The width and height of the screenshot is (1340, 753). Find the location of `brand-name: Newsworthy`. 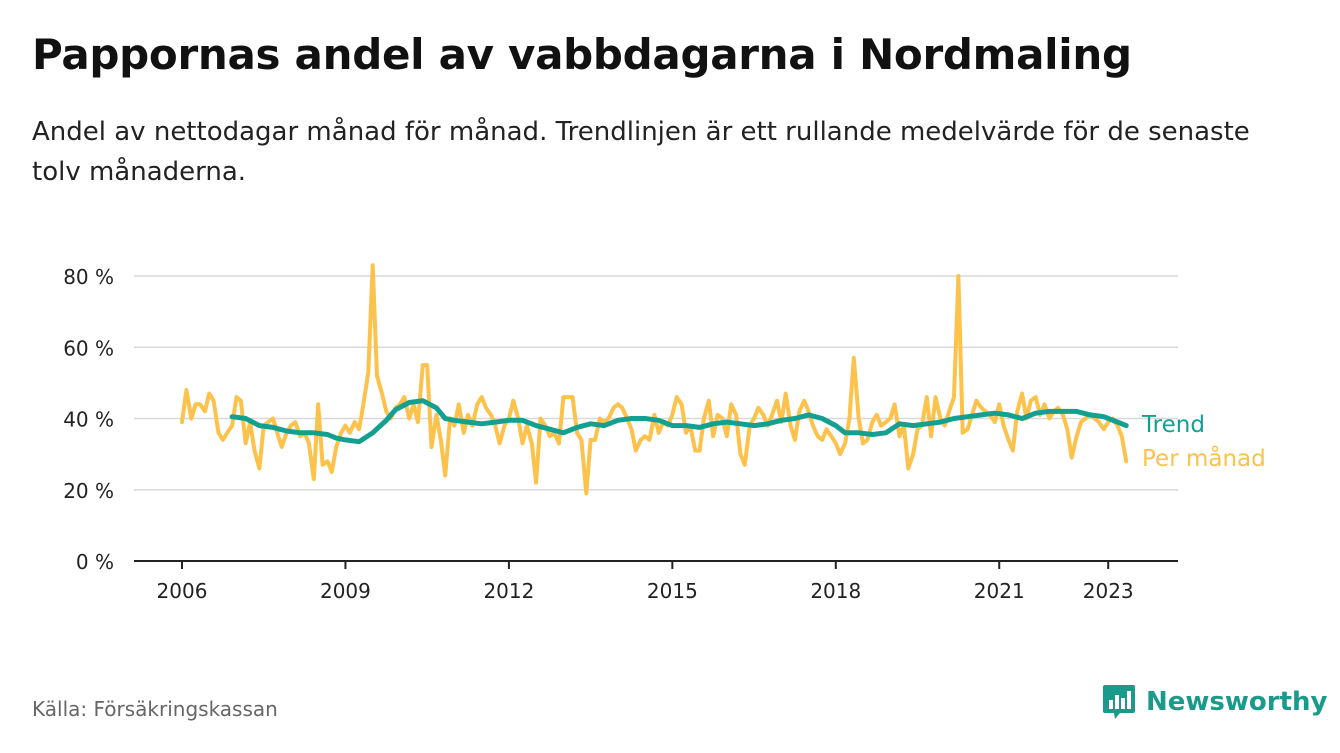

brand-name: Newsworthy is located at coordinates (1237, 702).